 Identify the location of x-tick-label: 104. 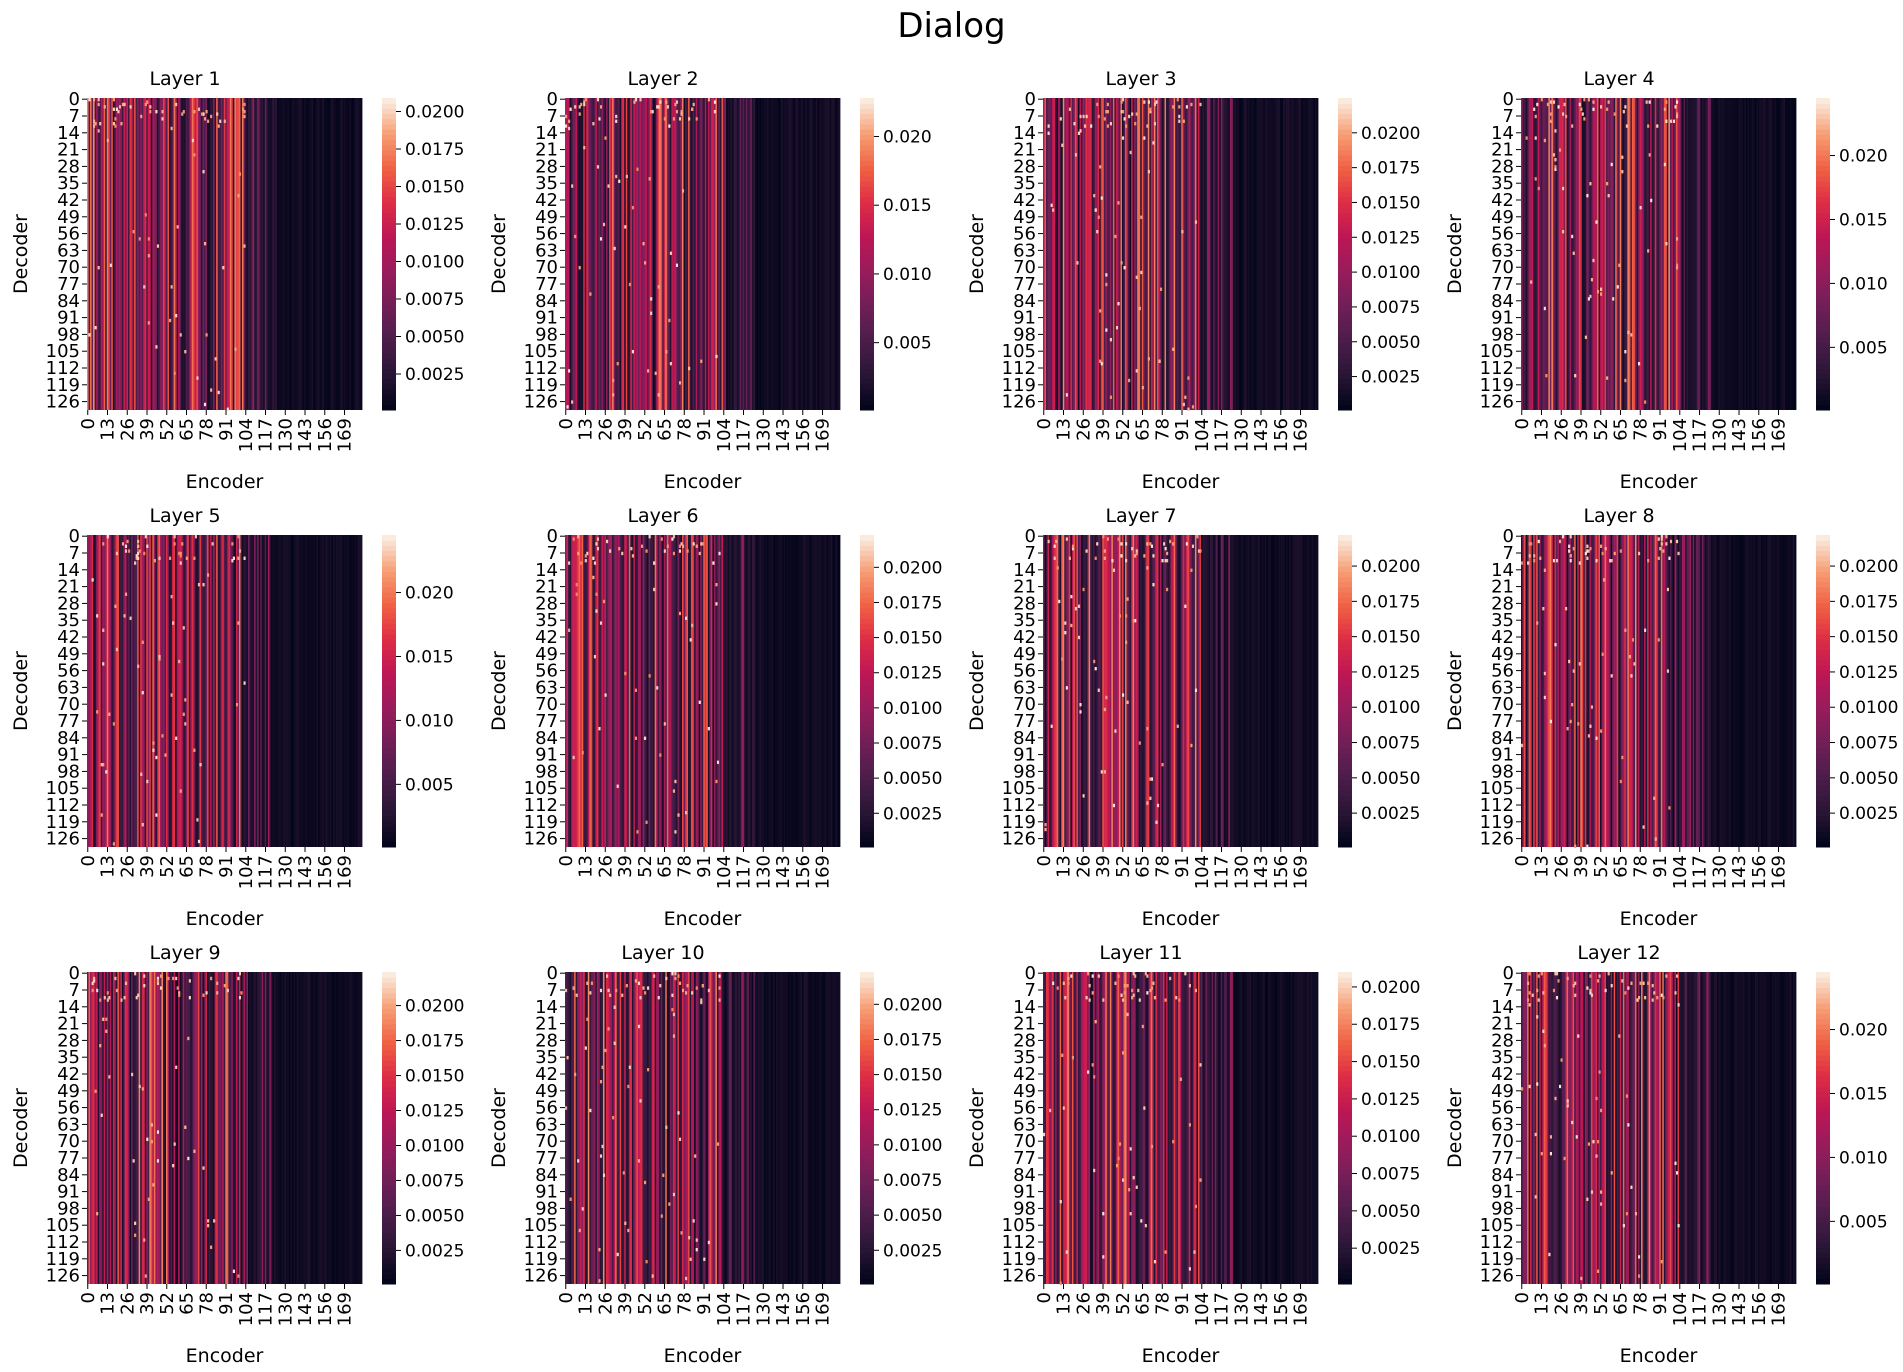
(246, 435).